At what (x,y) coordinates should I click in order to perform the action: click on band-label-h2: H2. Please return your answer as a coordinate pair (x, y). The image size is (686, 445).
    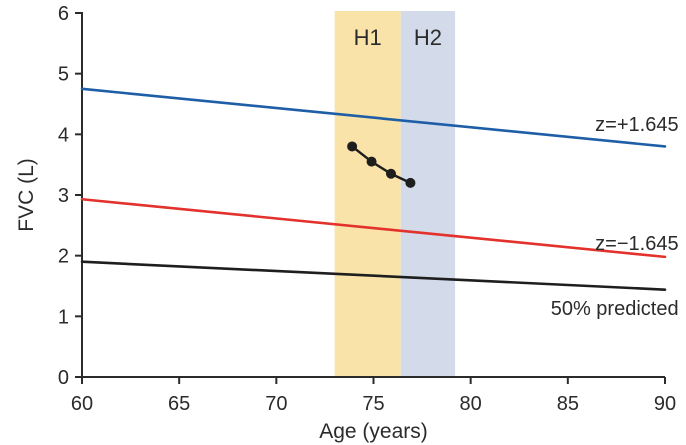
    Looking at the image, I should click on (428, 37).